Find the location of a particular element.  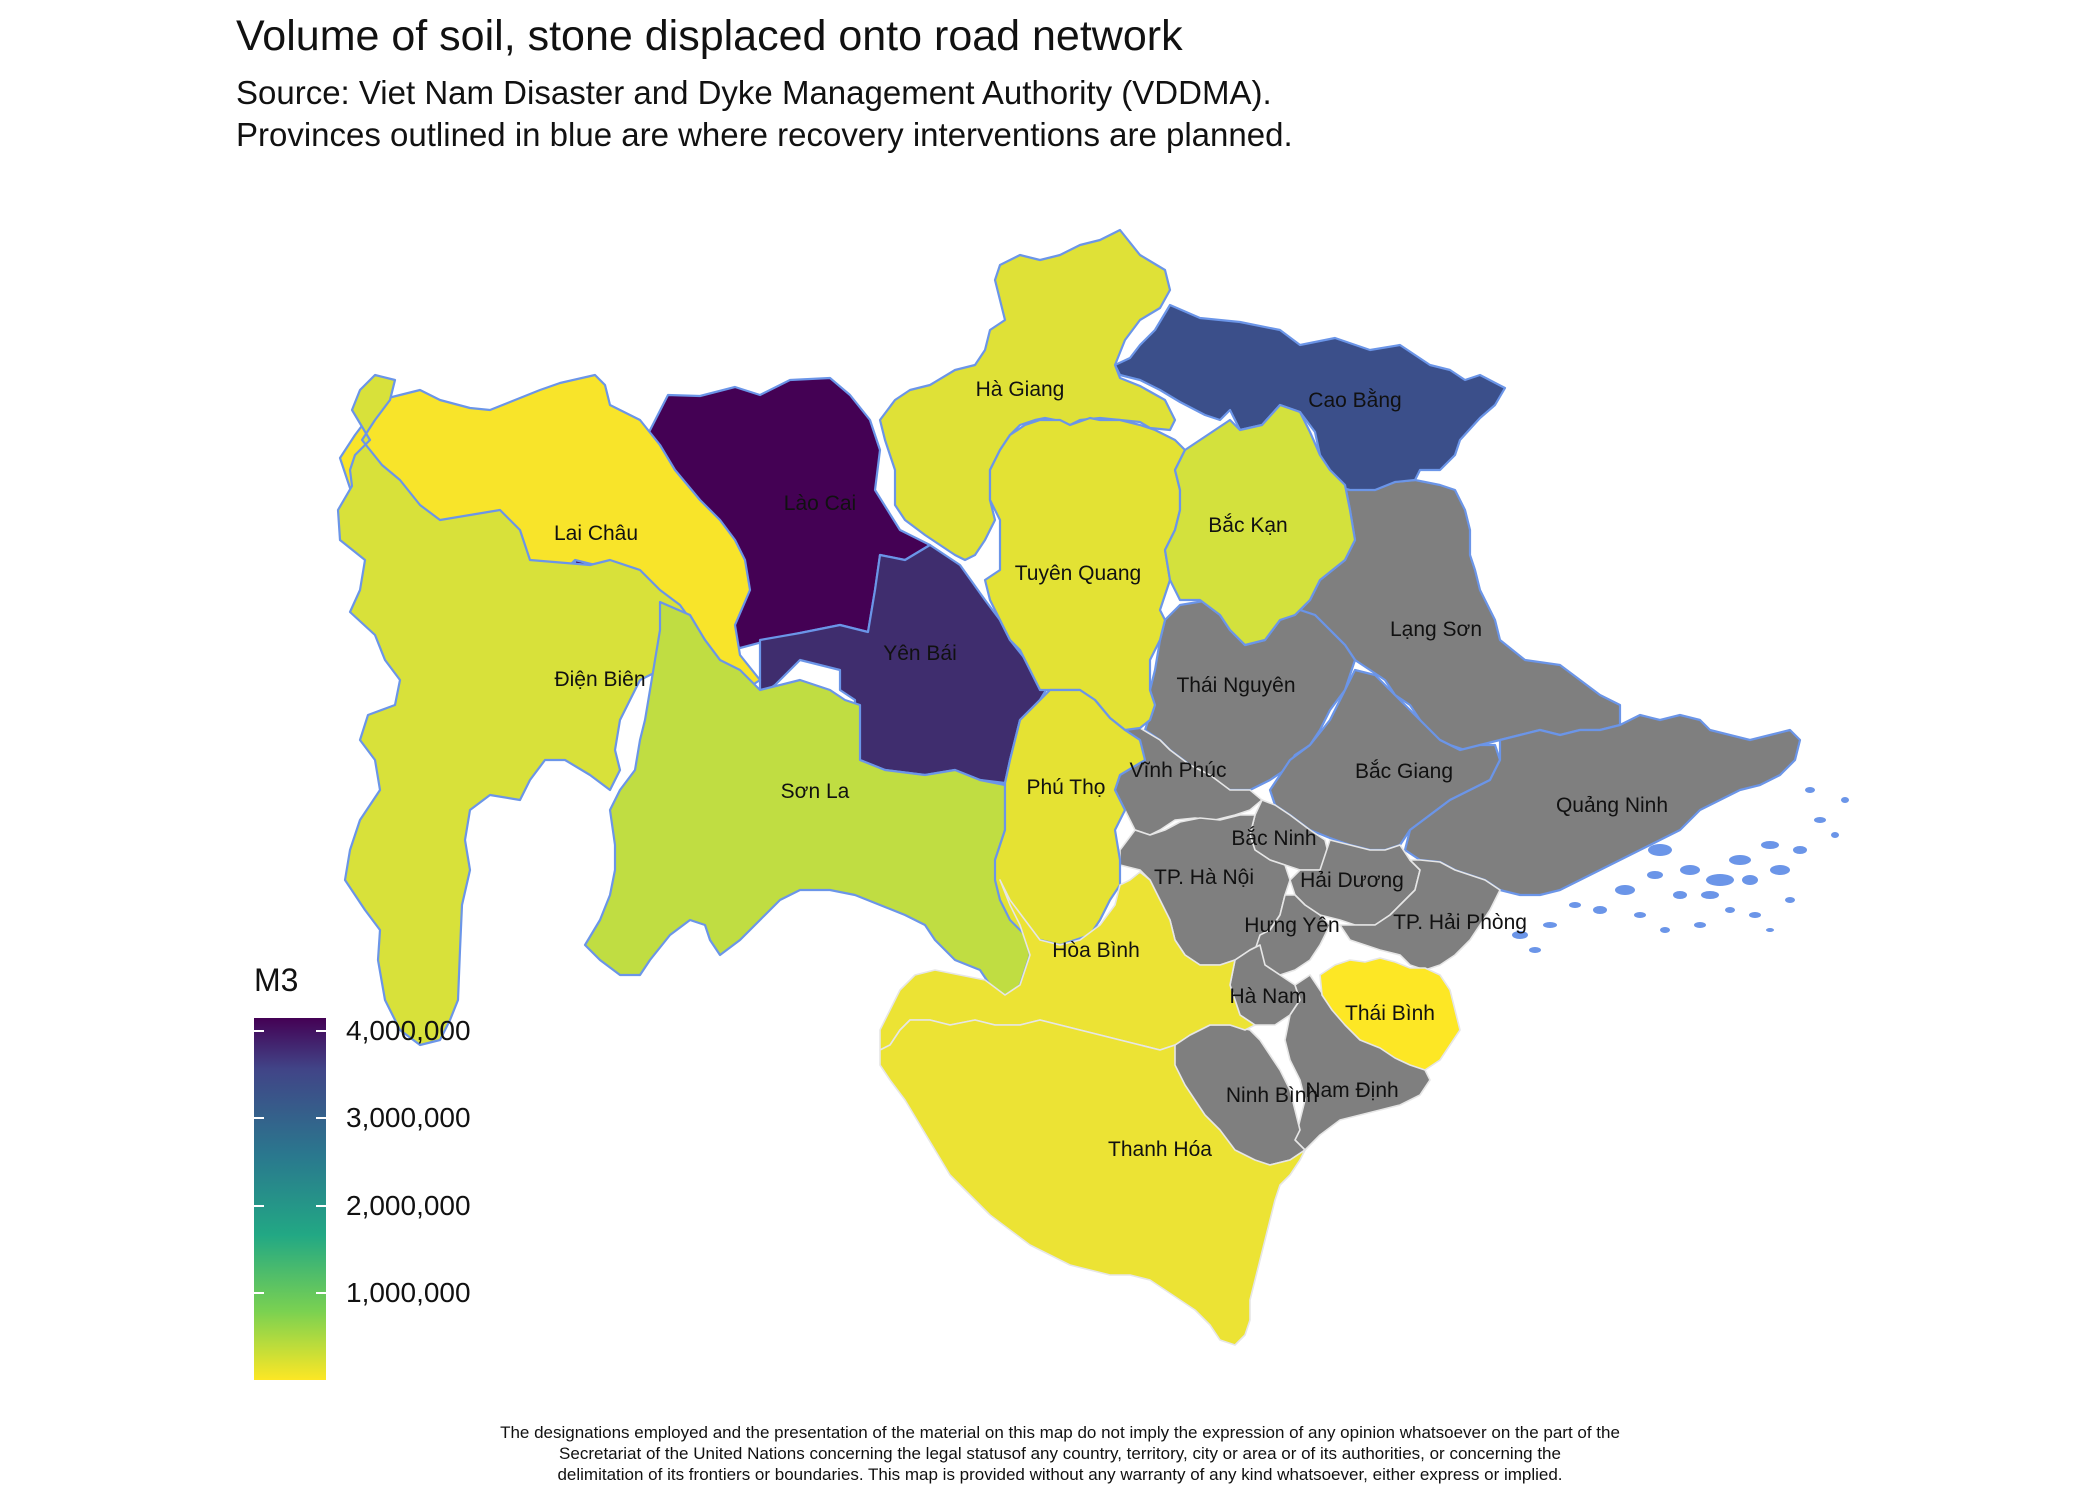

province-label-cao-bang: Cao Bằng is located at coordinates (1354, 400).